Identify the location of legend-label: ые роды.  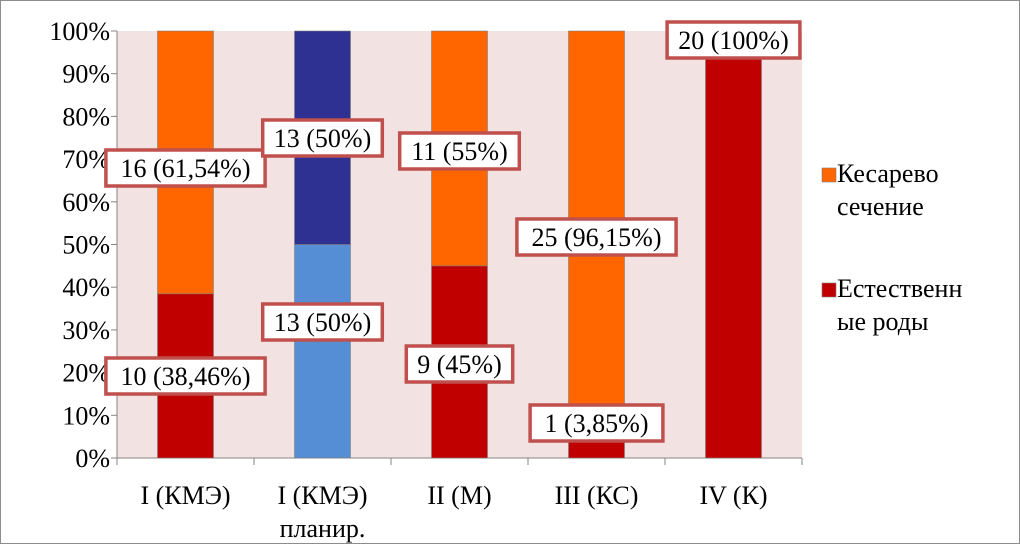
(882, 321).